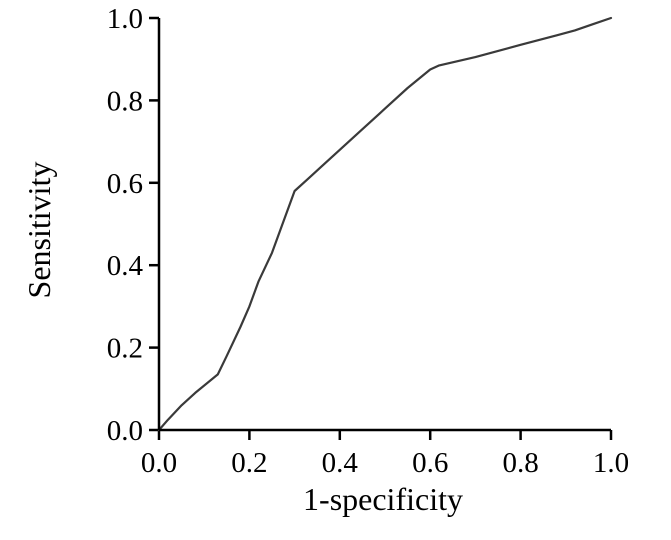  Describe the element at coordinates (611, 463) in the screenshot. I see `x-tick-label: 1.0` at that location.